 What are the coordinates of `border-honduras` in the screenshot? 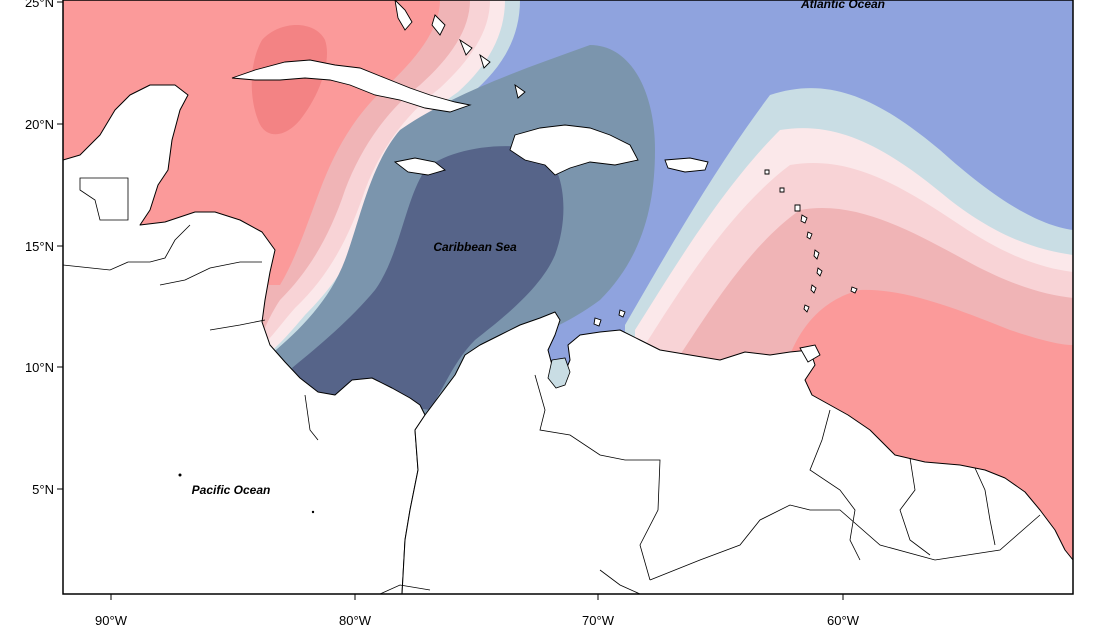 It's located at (210, 273).